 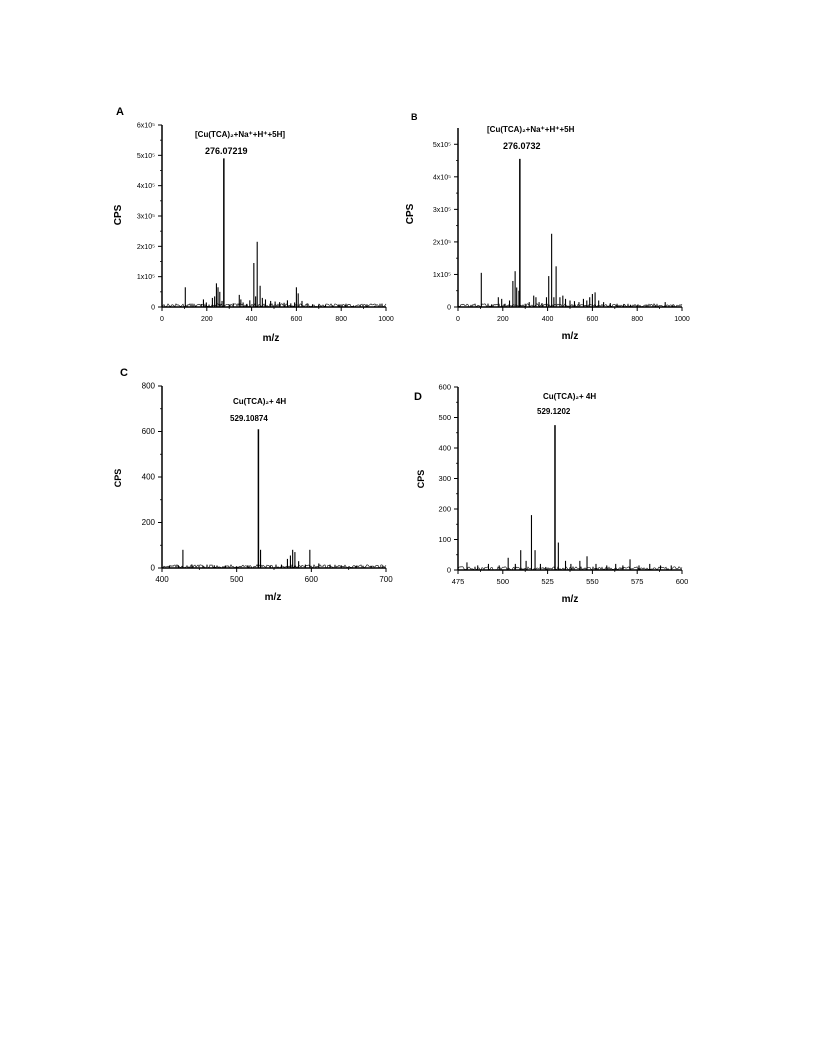 I want to click on panel-d-plot: 475 500 525 550 575 600 0 100 200 300 400 500 600, so click(x=563, y=485).